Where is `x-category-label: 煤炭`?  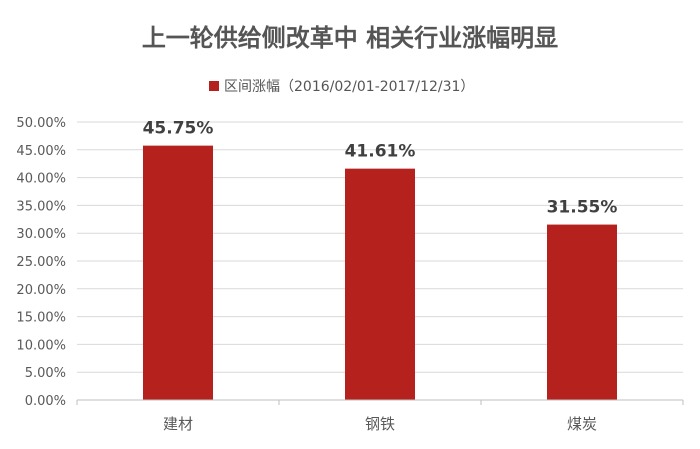
x-category-label: 煤炭 is located at coordinates (582, 424).